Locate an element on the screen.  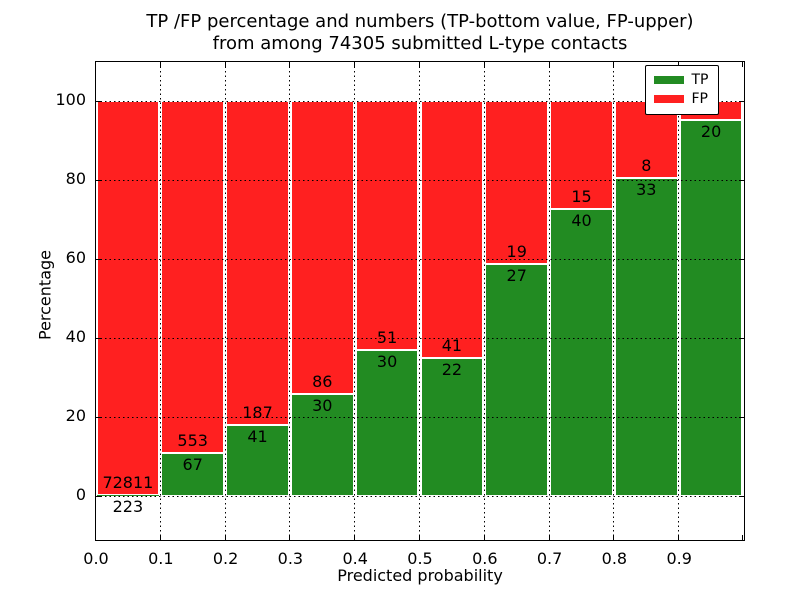
bar-tp-0.0-0.1 is located at coordinates (128, 495).